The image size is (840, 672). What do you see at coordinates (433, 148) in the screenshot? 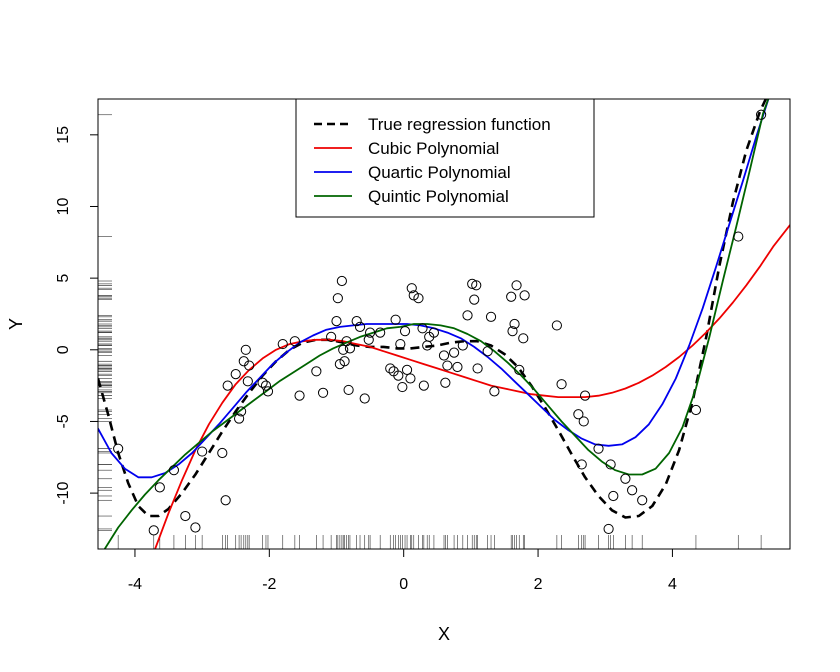
I see `legend-label: Cubic Polynomial` at bounding box center [433, 148].